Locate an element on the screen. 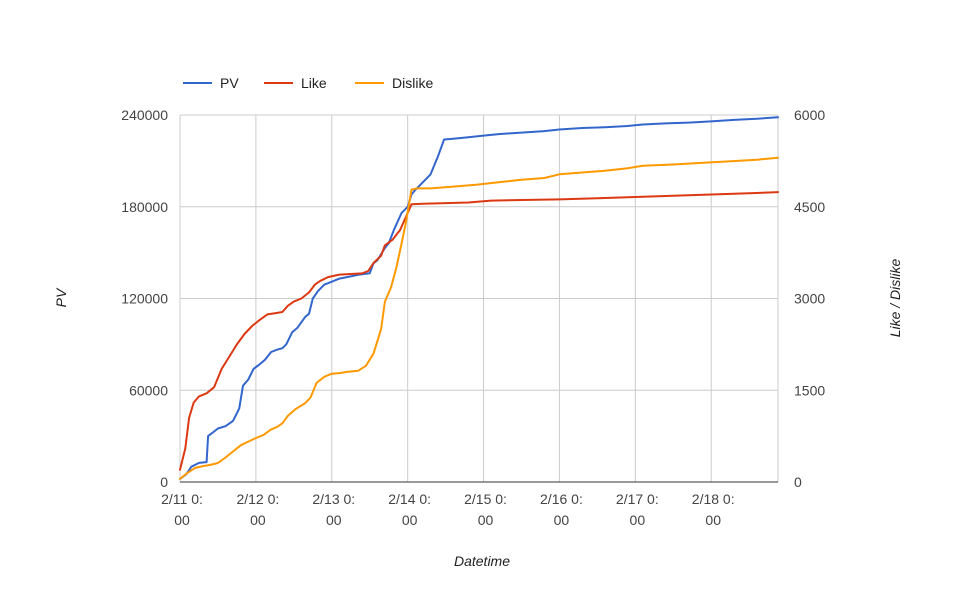 This screenshot has height=595, width=964. y-tick-label: 60000 is located at coordinates (148, 390).